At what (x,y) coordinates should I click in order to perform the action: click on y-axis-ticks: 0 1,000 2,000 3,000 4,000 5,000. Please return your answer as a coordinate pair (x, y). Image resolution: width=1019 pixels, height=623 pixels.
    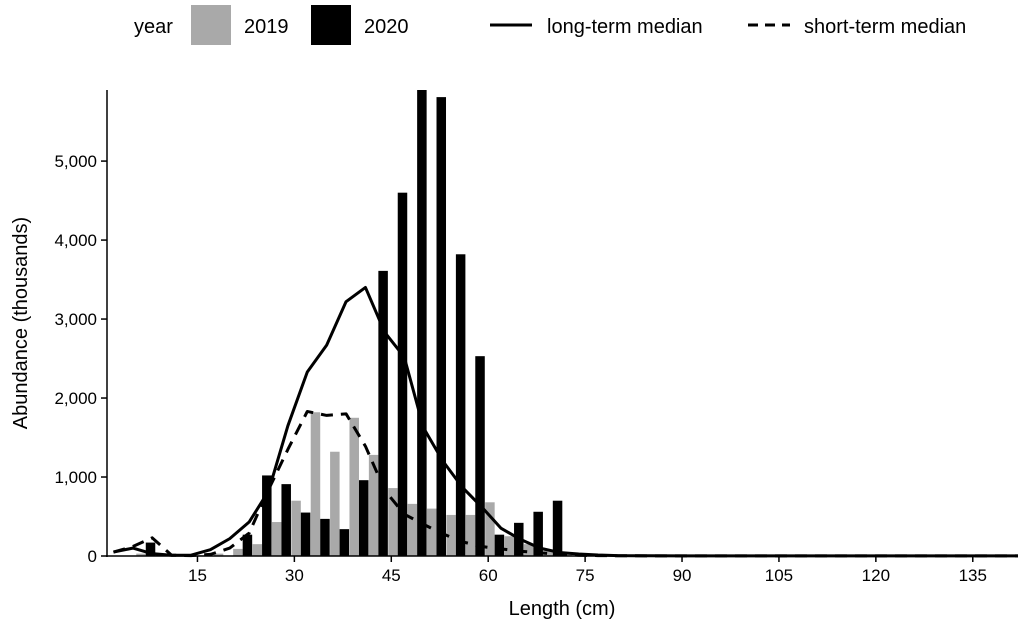
    Looking at the image, I should click on (80, 359).